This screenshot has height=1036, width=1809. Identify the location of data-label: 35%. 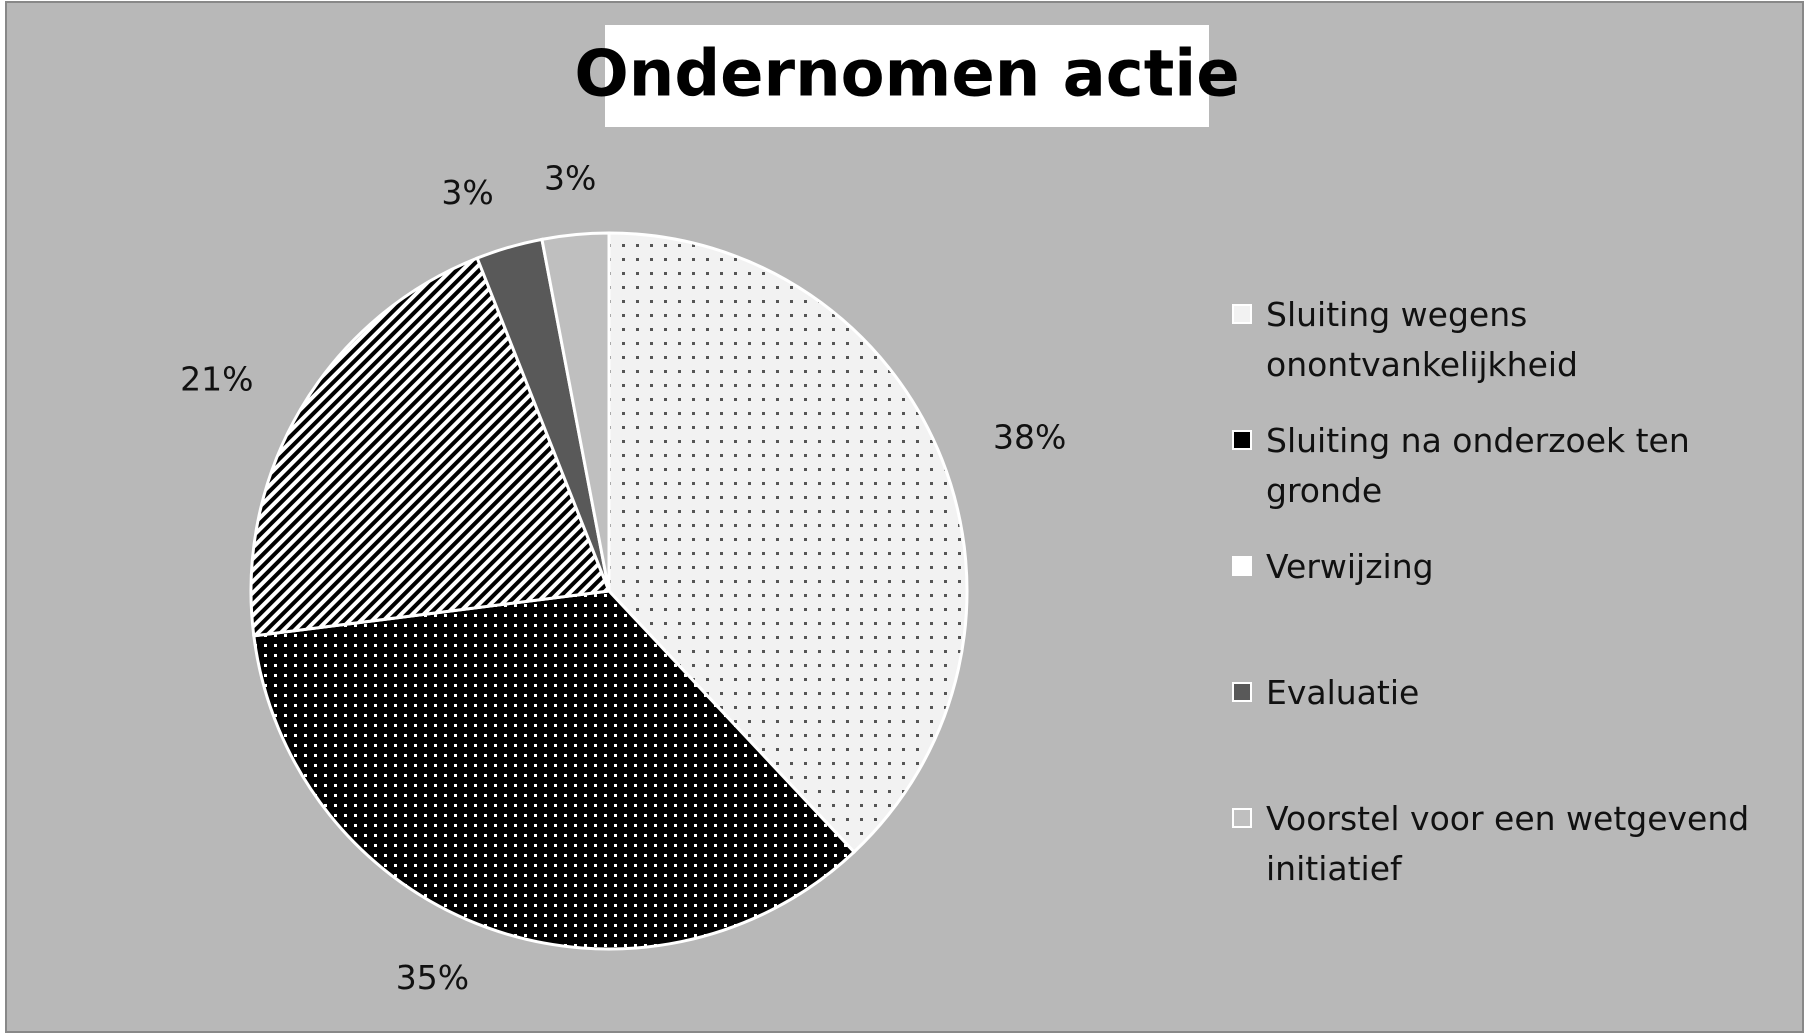
(432, 977).